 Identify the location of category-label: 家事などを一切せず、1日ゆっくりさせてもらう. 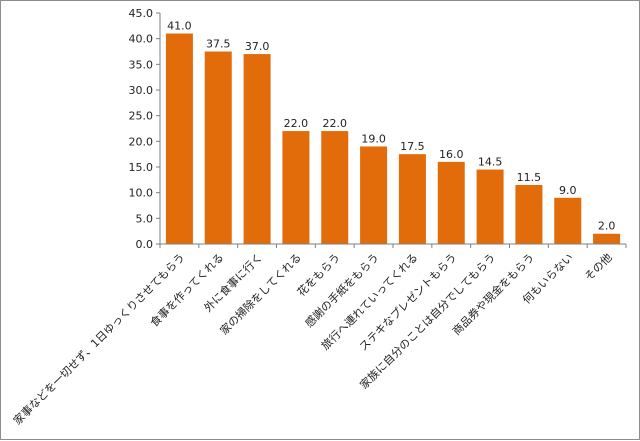
(98, 338).